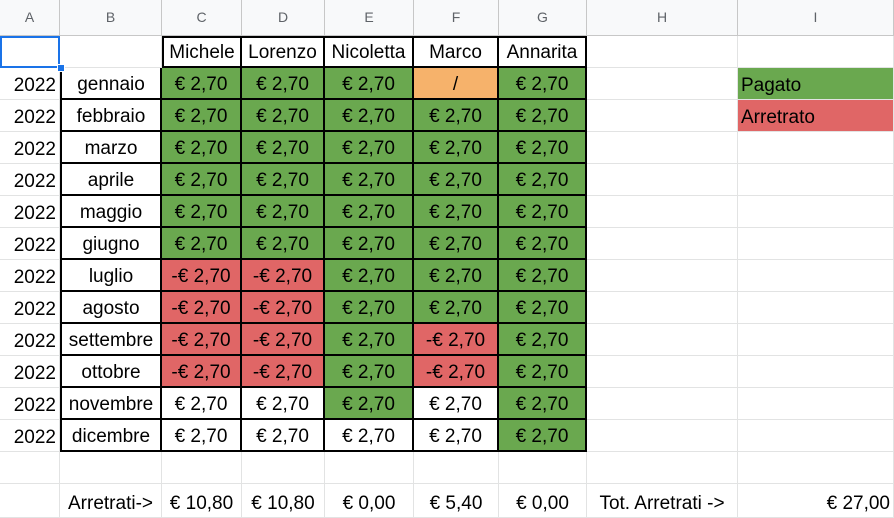  What do you see at coordinates (662, 501) in the screenshot?
I see `grand-total-label: Tot. Arretrati ->` at bounding box center [662, 501].